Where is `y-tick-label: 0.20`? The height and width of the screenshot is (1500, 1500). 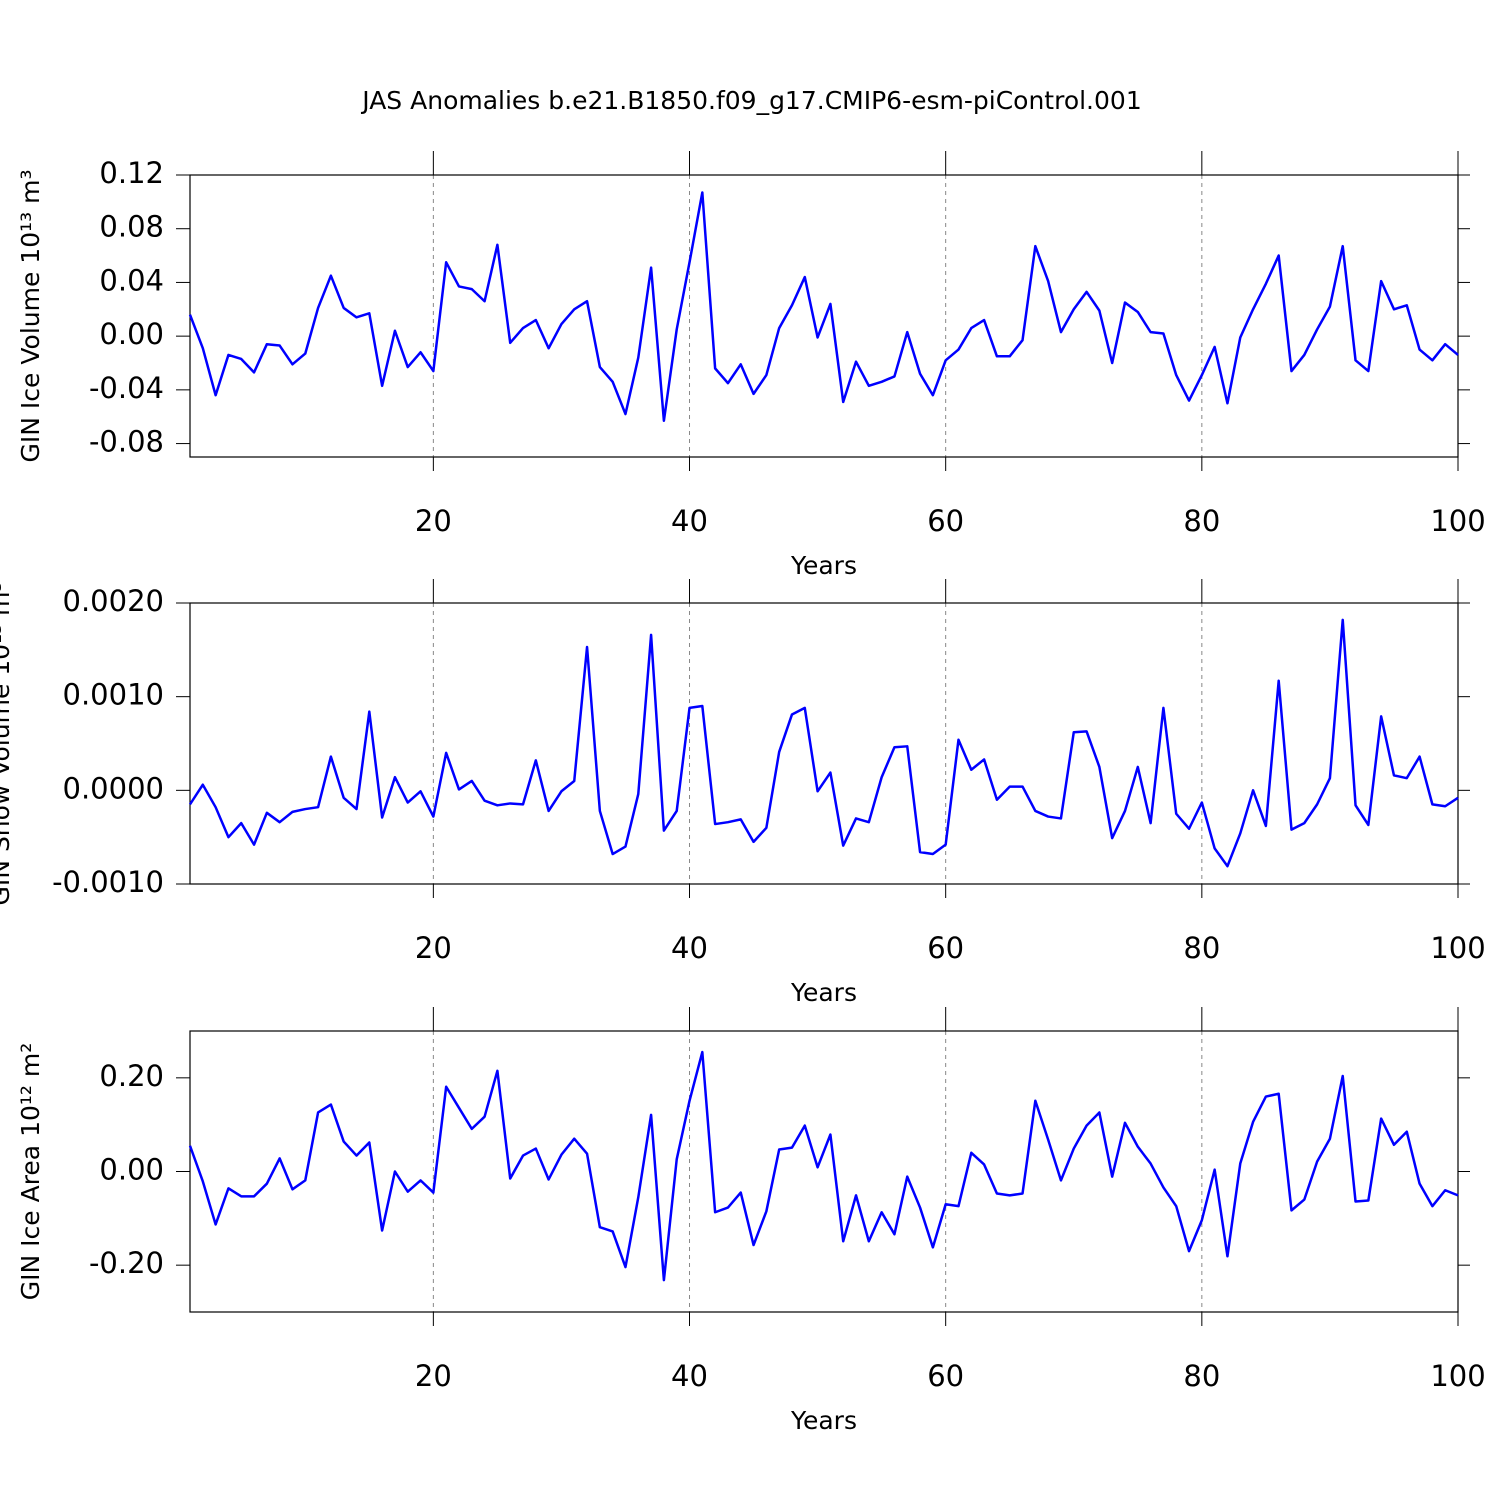 y-tick-label: 0.20 is located at coordinates (131, 1076).